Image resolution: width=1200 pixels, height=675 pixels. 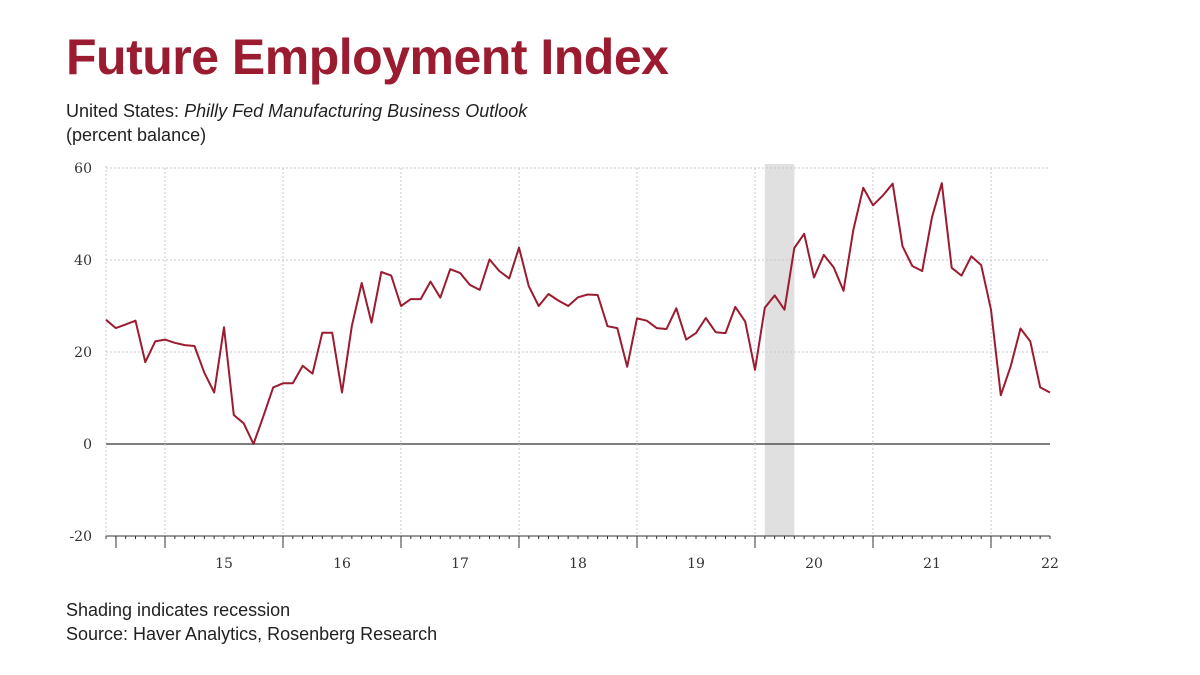 I want to click on x-tick-label: 20, so click(x=814, y=564).